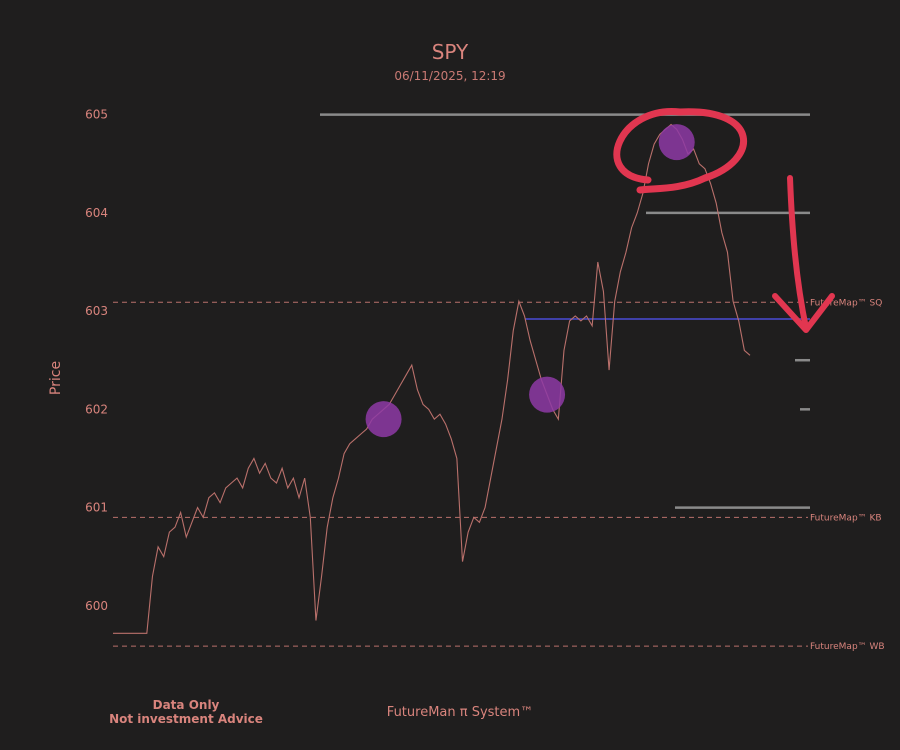  I want to click on y-tick-label: 602, so click(96, 409).